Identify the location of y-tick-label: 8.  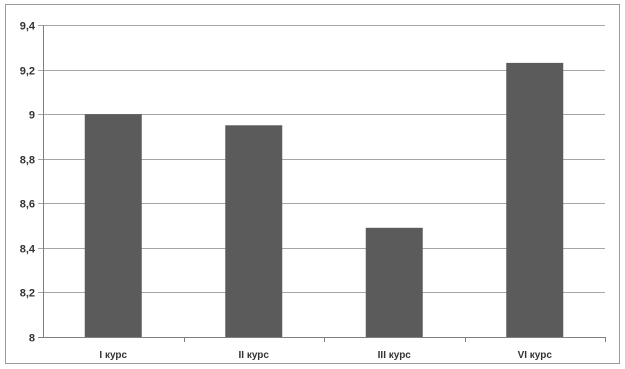
(32, 339).